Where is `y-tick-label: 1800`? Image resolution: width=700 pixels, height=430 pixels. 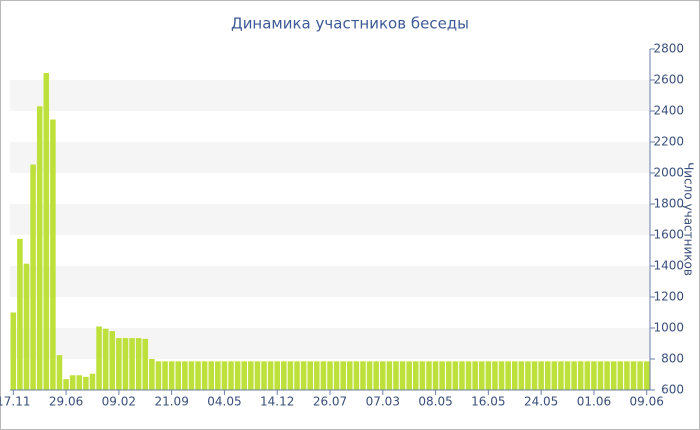 y-tick-label: 1800 is located at coordinates (668, 204).